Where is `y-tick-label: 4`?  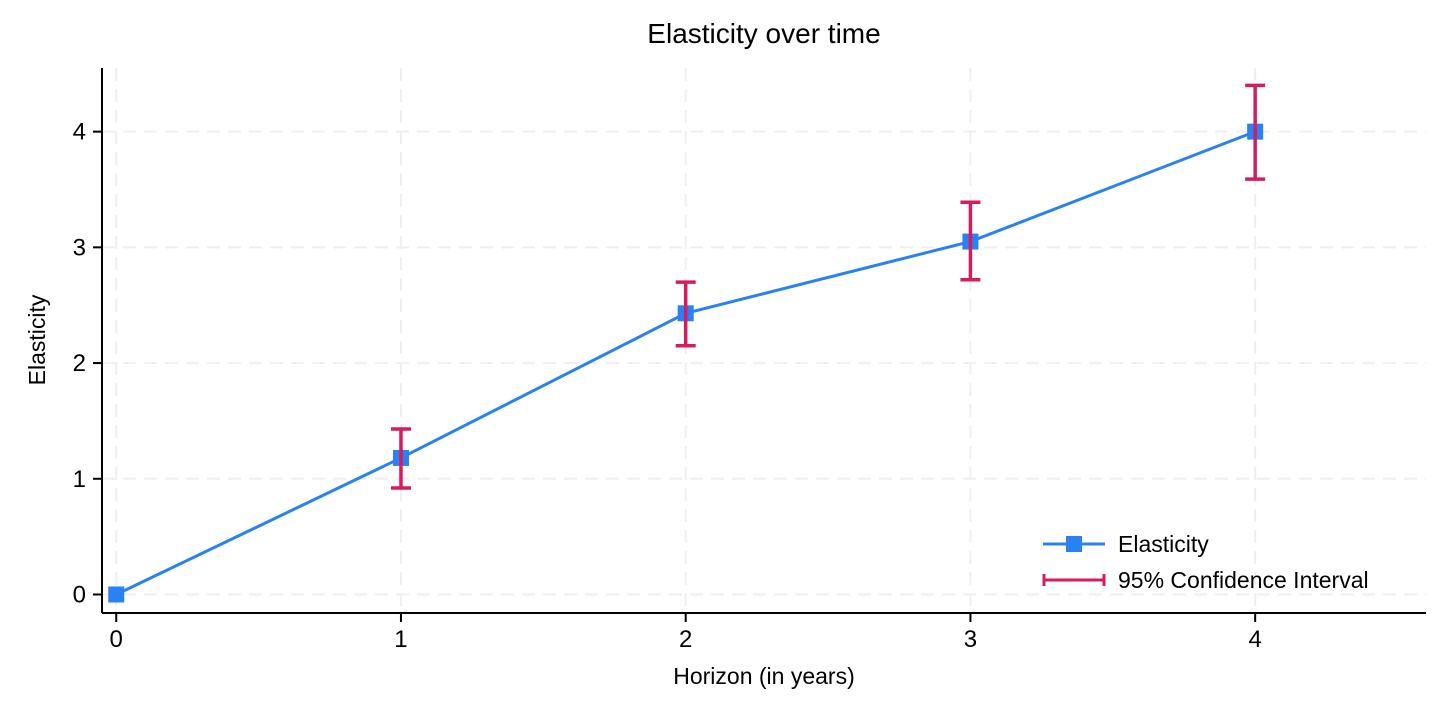 y-tick-label: 4 is located at coordinates (79, 132).